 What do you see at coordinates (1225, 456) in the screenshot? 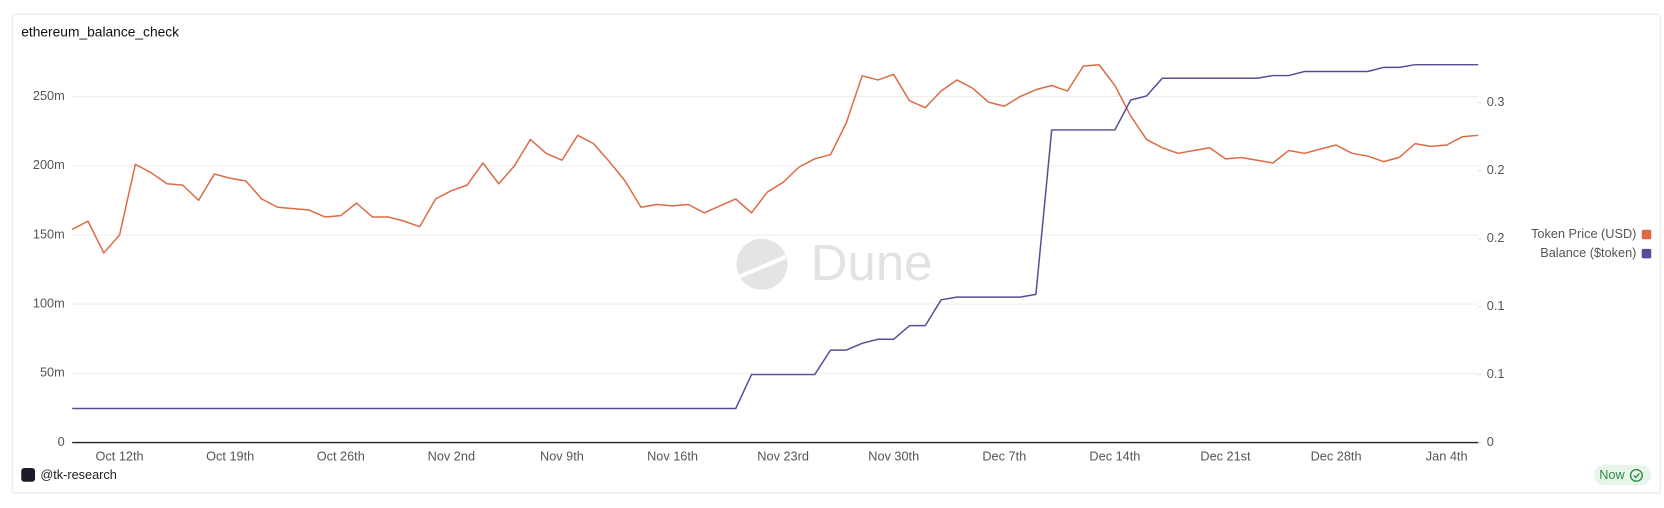
I see `x-tick-label: Dec 21st` at bounding box center [1225, 456].